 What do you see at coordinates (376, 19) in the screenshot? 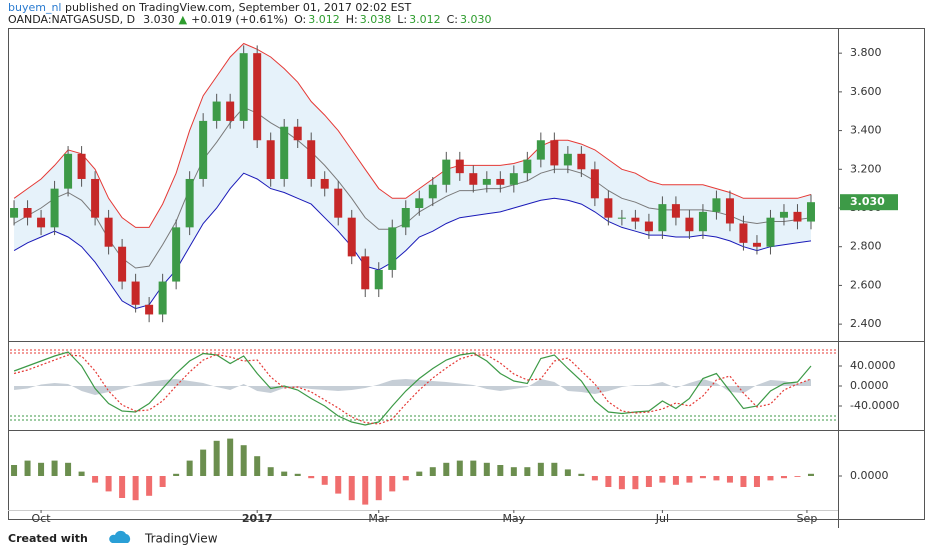
I see `h: 3.038` at bounding box center [376, 19].